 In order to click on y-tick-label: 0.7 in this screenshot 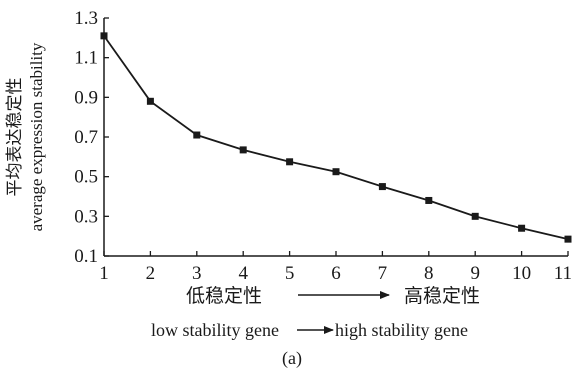, I will do `click(86, 137)`.